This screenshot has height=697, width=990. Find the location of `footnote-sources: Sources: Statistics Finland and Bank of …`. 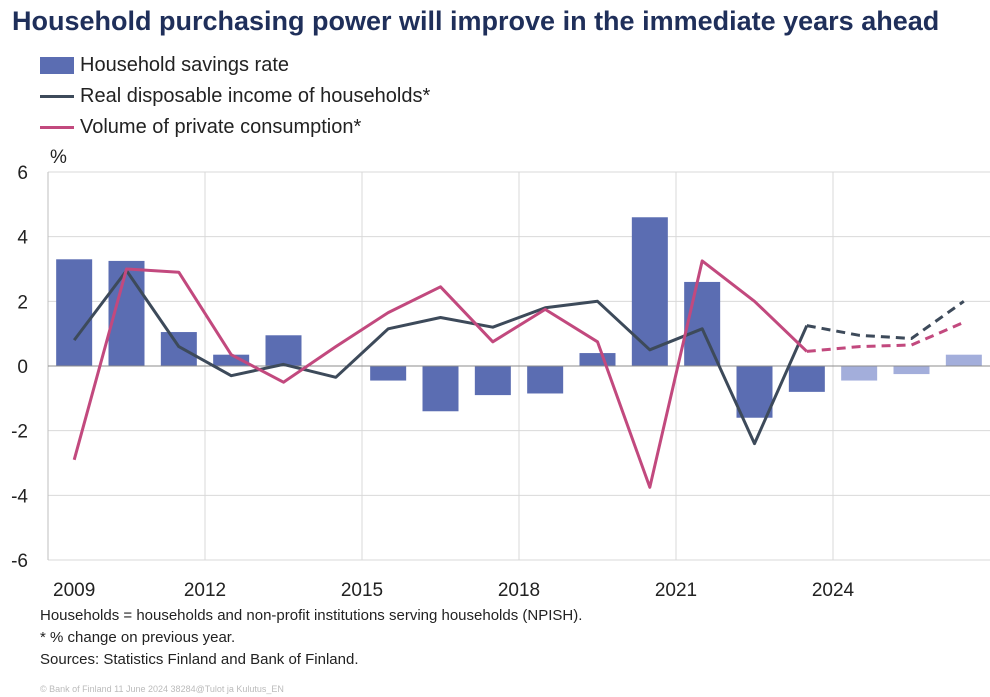

footnote-sources: Sources: Statistics Finland and Bank of … is located at coordinates (199, 659).